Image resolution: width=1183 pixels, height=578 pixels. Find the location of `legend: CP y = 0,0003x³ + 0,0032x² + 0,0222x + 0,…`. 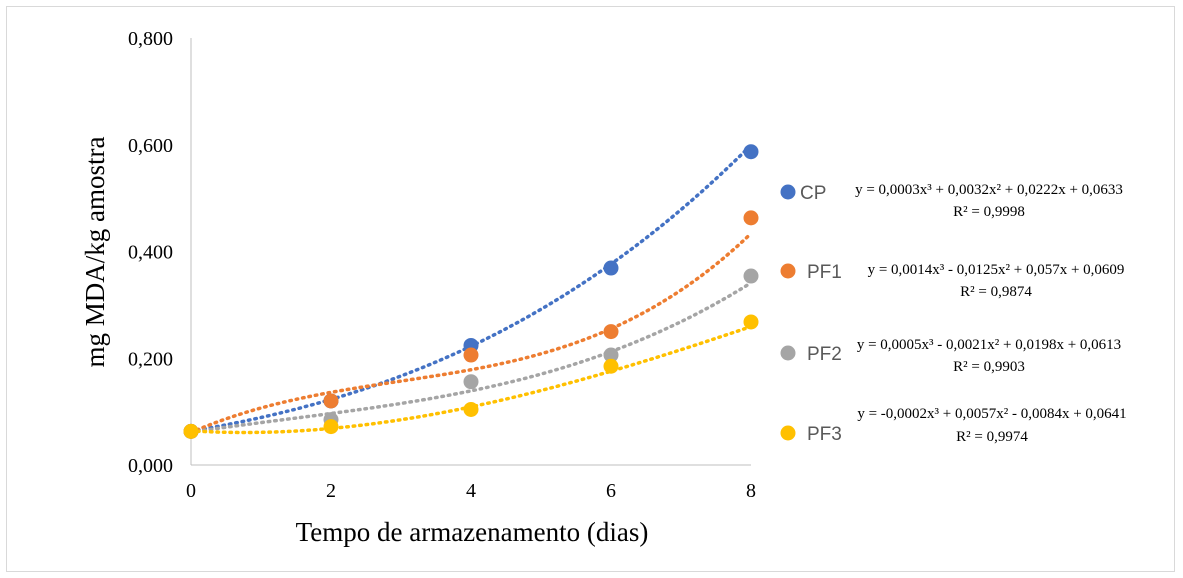

legend: CP y = 0,0003x³ + 0,0032x² + 0,0222x + 0,… is located at coordinates (953, 313).